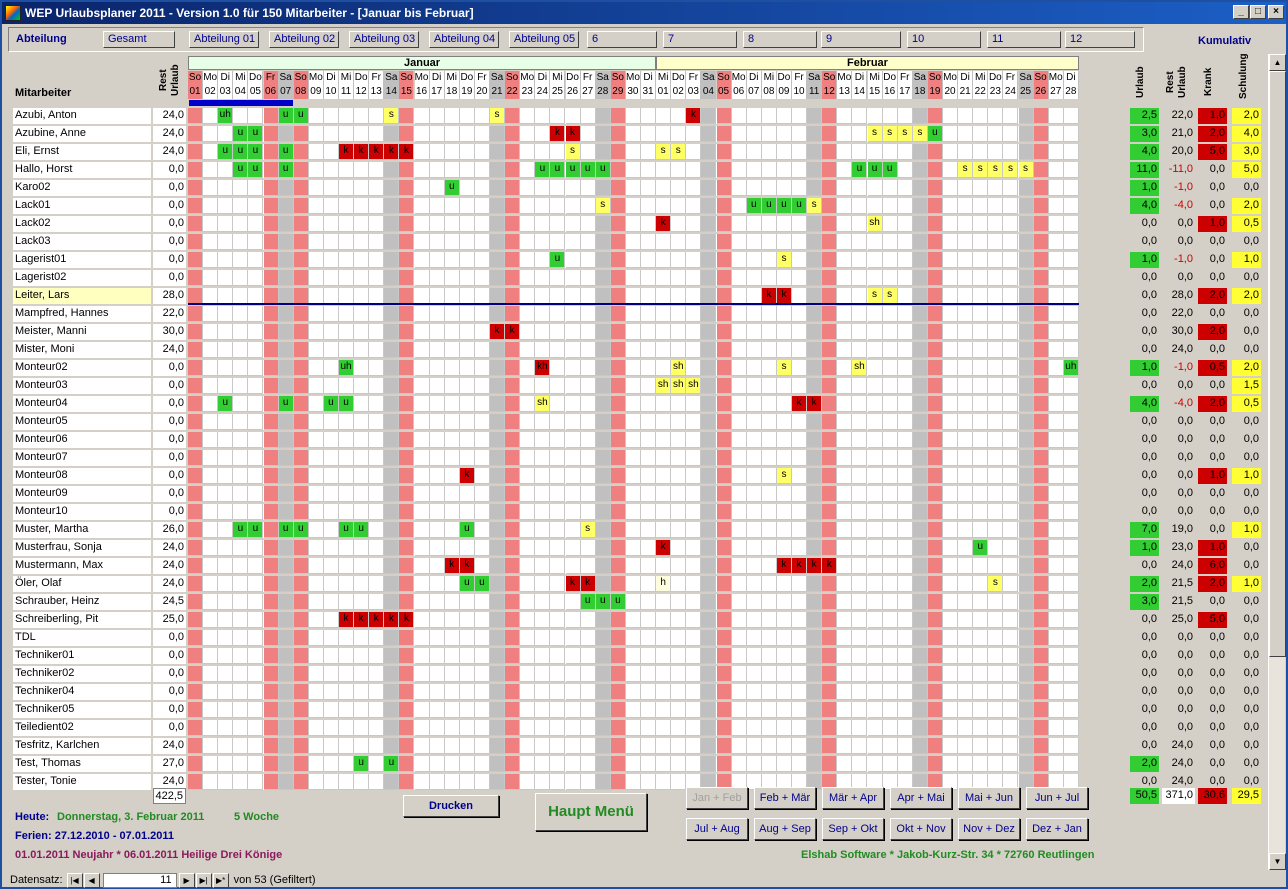 The height and width of the screenshot is (889, 1288). What do you see at coordinates (664, 386) in the screenshot?
I see `day-cell: sh` at bounding box center [664, 386].